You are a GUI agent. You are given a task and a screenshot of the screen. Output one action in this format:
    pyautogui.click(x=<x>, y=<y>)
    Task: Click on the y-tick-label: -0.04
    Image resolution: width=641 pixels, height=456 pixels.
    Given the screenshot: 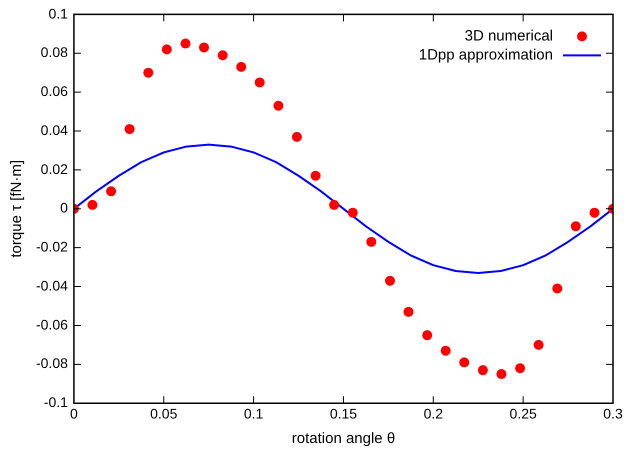 What is the action you would take?
    pyautogui.click(x=52, y=285)
    